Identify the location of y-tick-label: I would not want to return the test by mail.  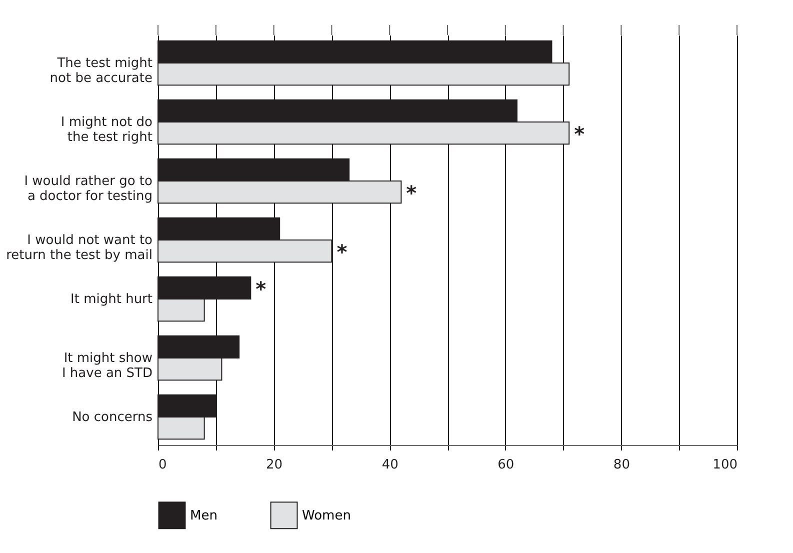
(79, 248).